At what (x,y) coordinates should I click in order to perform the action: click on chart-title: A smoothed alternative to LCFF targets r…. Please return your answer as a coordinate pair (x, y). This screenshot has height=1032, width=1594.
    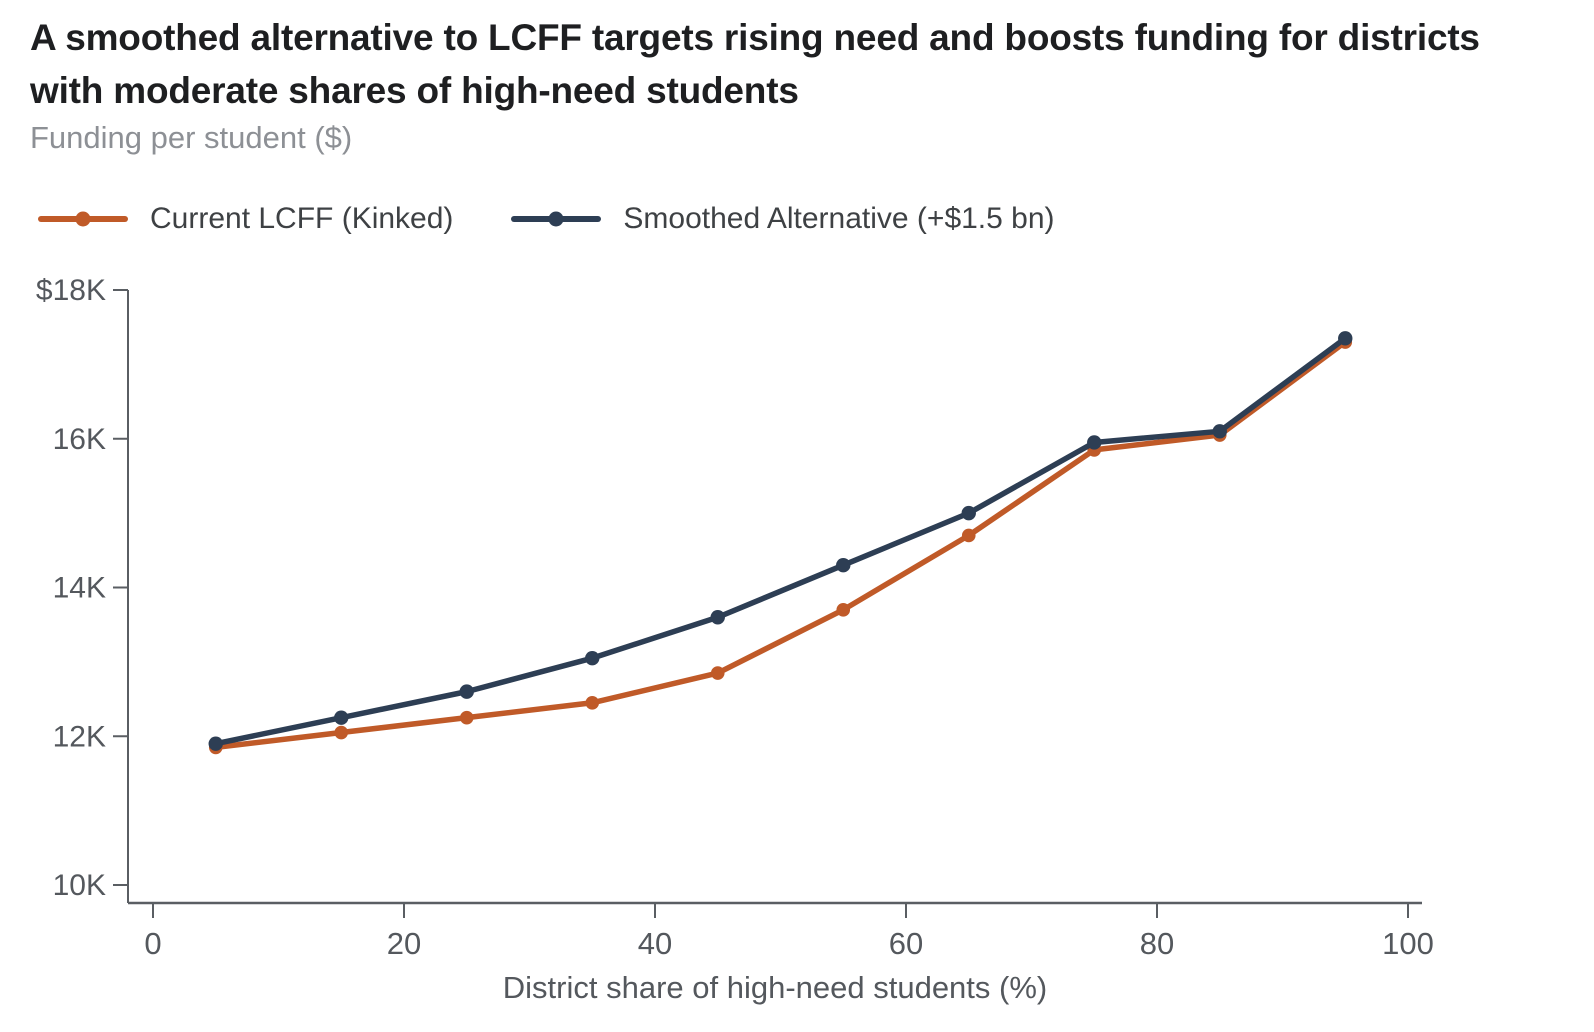
    Looking at the image, I should click on (755, 64).